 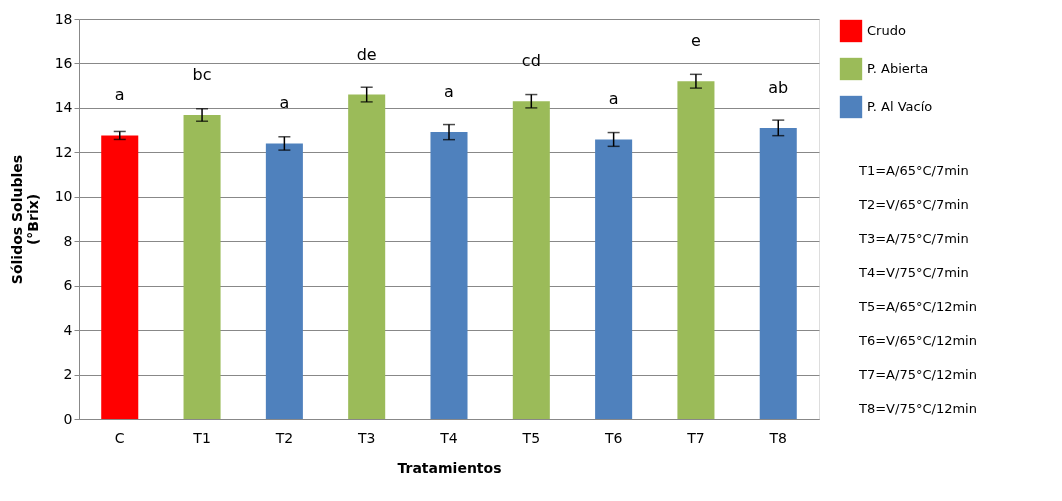 I want to click on y-tick-label: 10, so click(x=63, y=196).